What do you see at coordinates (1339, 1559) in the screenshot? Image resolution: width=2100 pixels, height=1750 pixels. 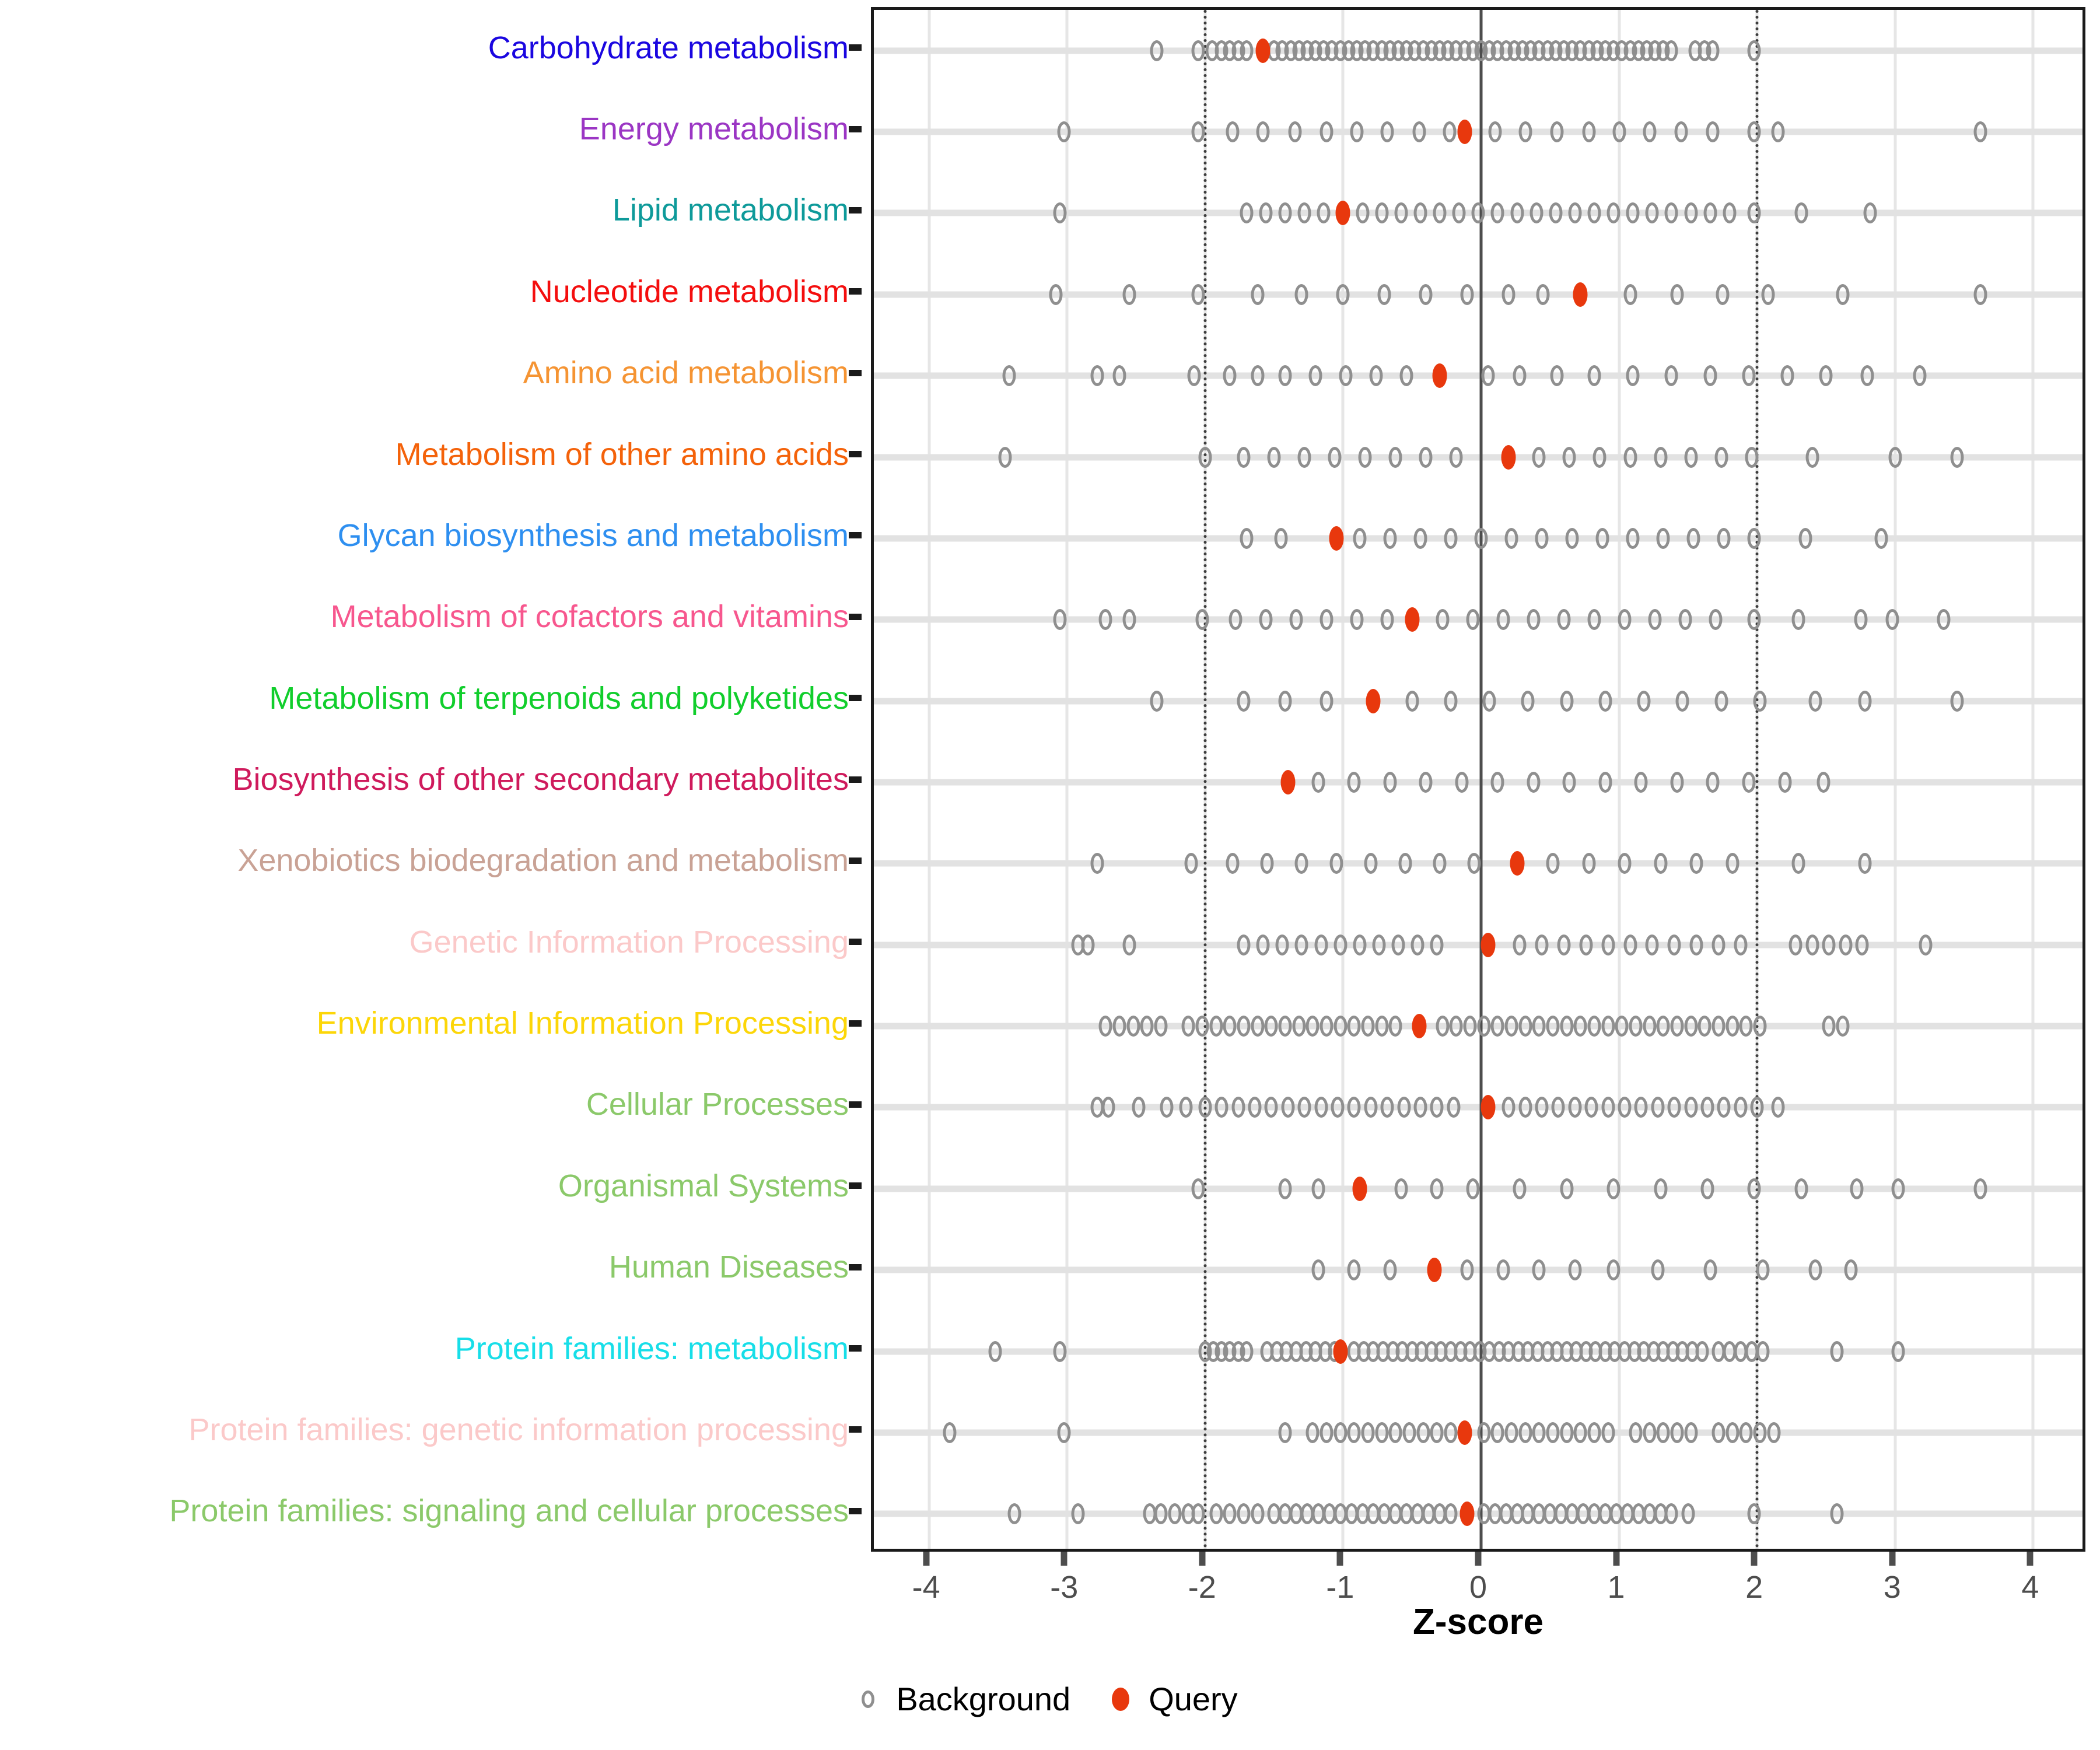 I see `x-axis-tick` at bounding box center [1339, 1559].